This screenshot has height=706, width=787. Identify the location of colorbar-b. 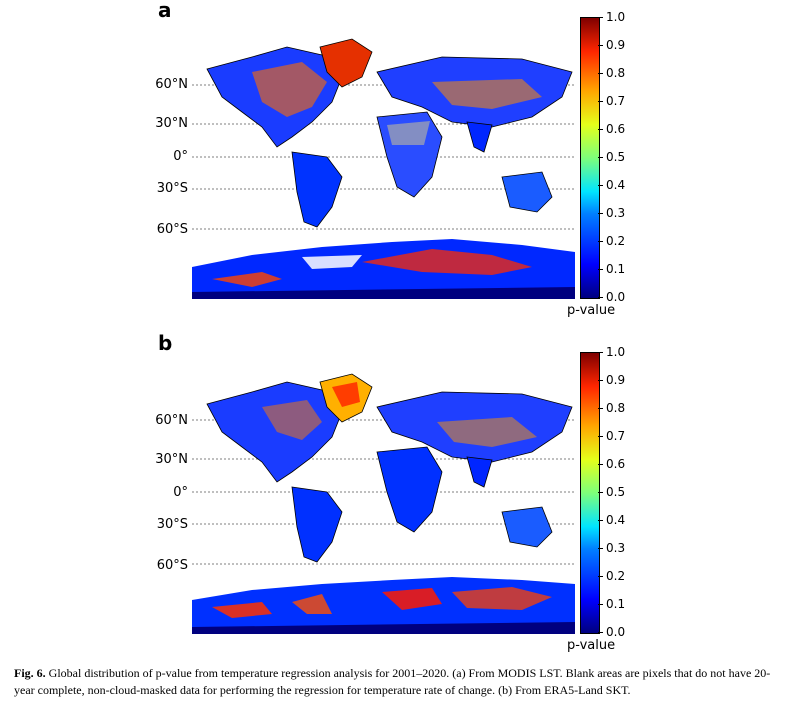
(590, 493).